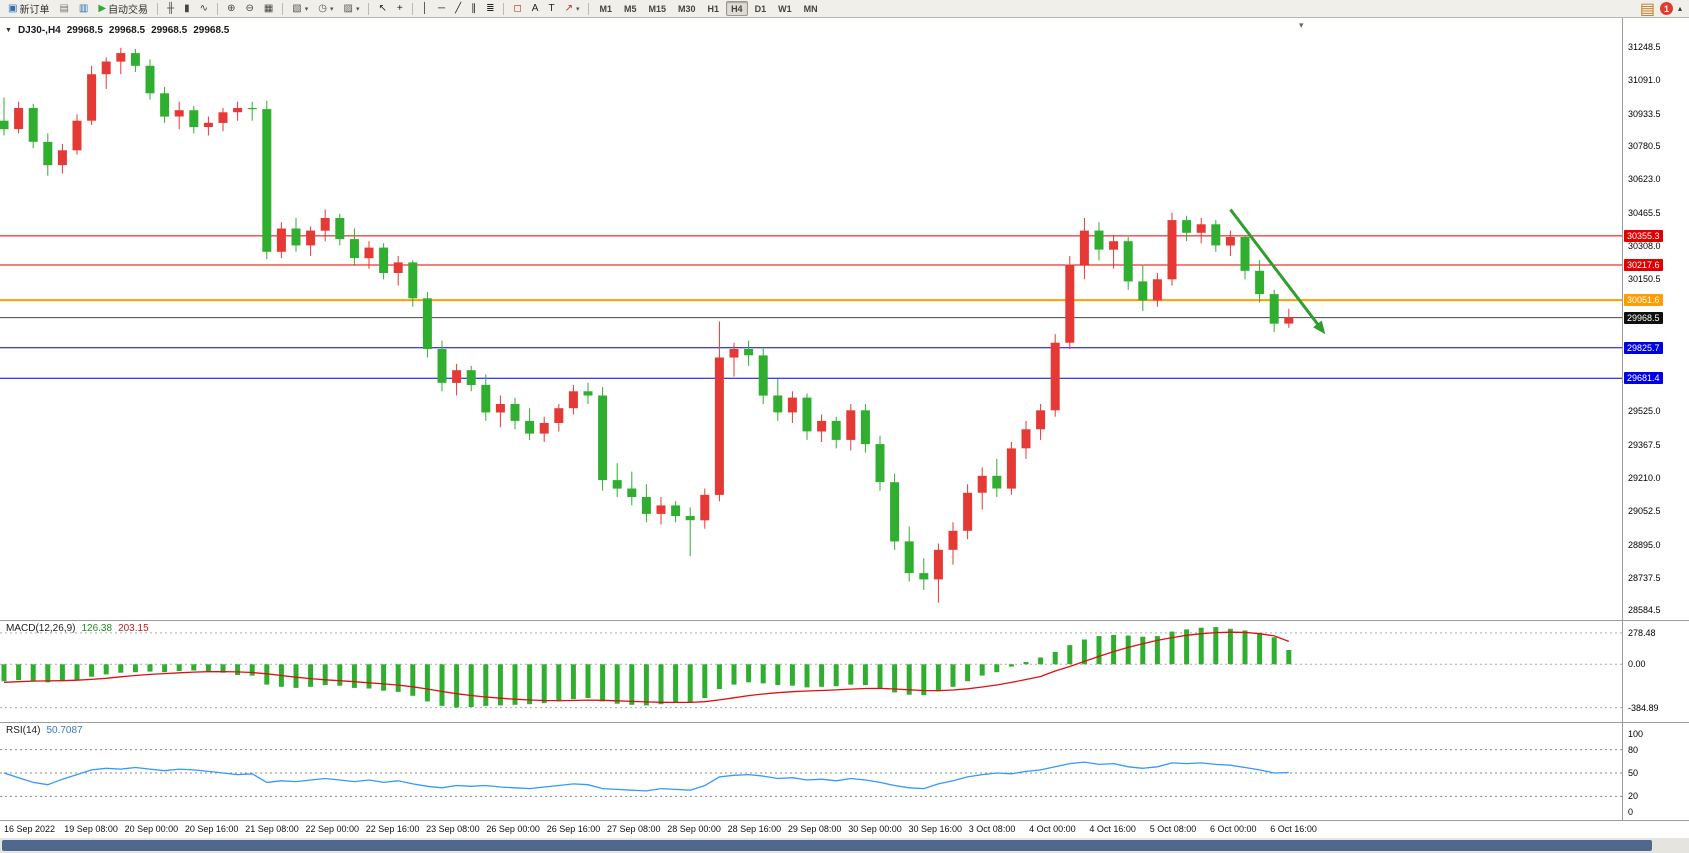  Describe the element at coordinates (392, 829) in the screenshot. I see `time-tick: 22 Sep 16:00` at that location.